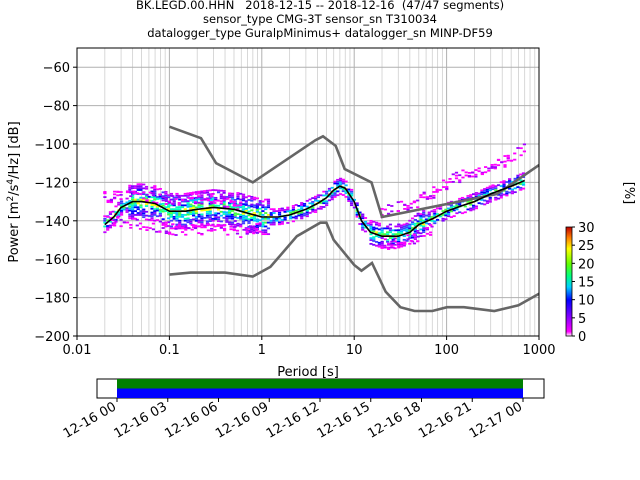 The height and width of the screenshot is (480, 640). Describe the element at coordinates (586, 246) in the screenshot. I see `colorbar-tick-label: 25` at that location.